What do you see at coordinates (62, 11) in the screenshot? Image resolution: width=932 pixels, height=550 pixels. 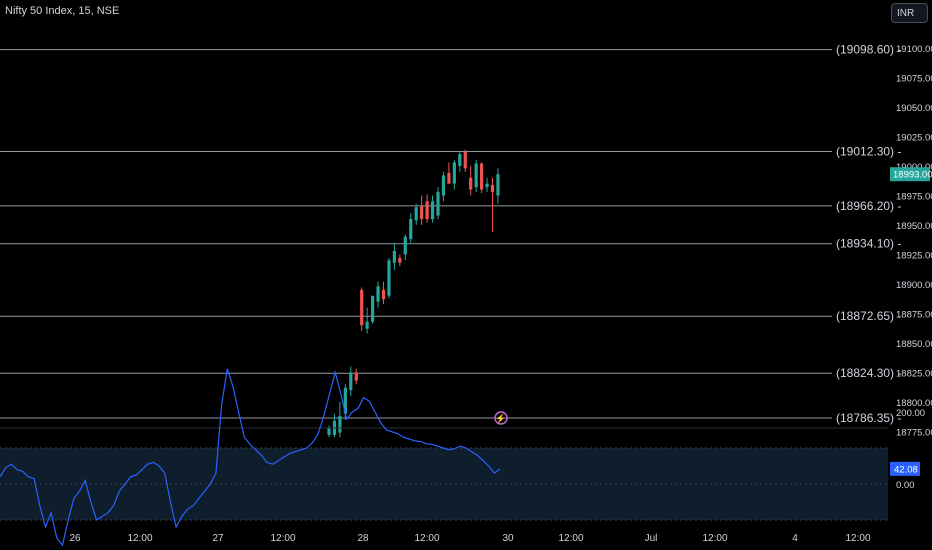 I see `chart-title: Nifty 50 Index, 15, NSE` at bounding box center [62, 11].